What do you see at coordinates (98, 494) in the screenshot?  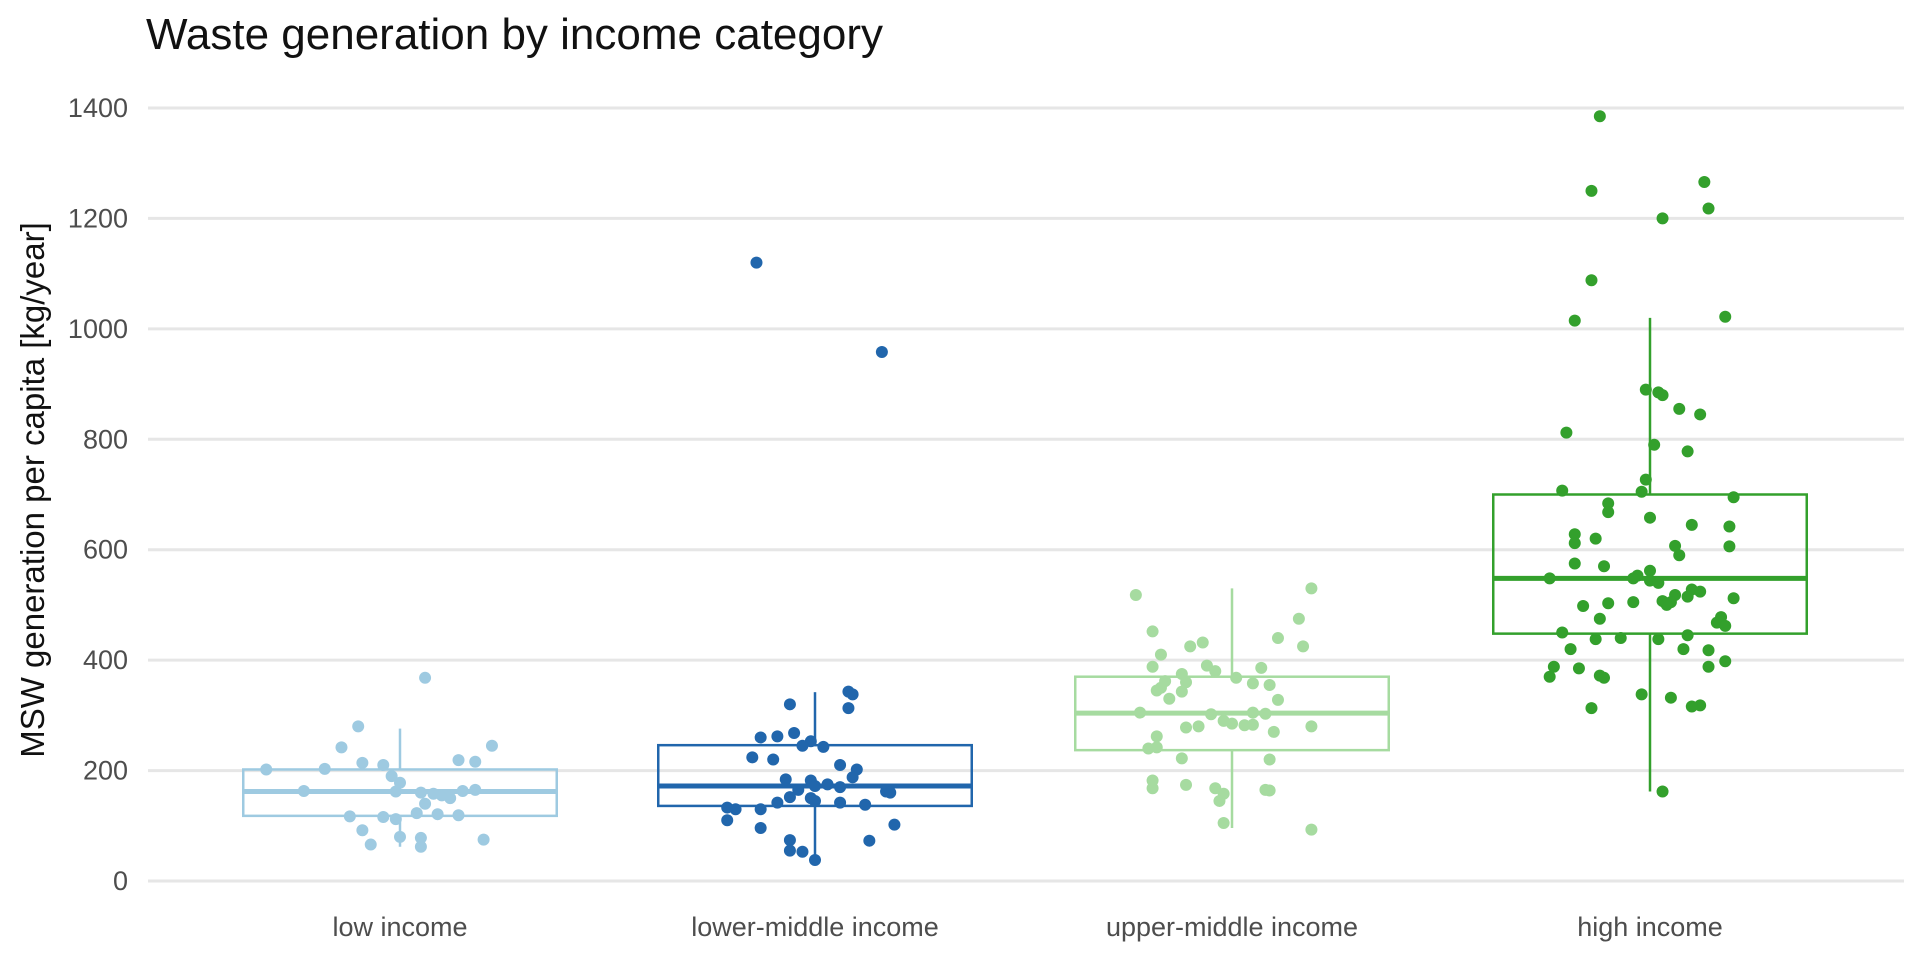 I see `y-axis: 0 200 400 600 800 1000 1200 1400` at bounding box center [98, 494].